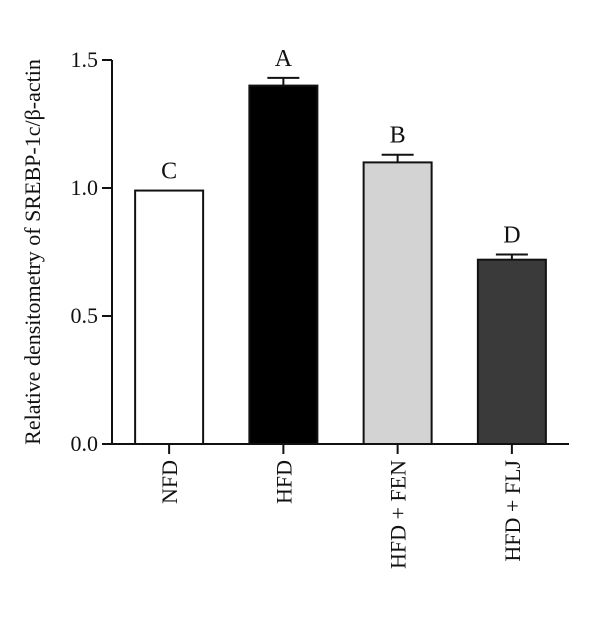 The height and width of the screenshot is (619, 600). What do you see at coordinates (283, 482) in the screenshot?
I see `x-tick-label: HFD` at bounding box center [283, 482].